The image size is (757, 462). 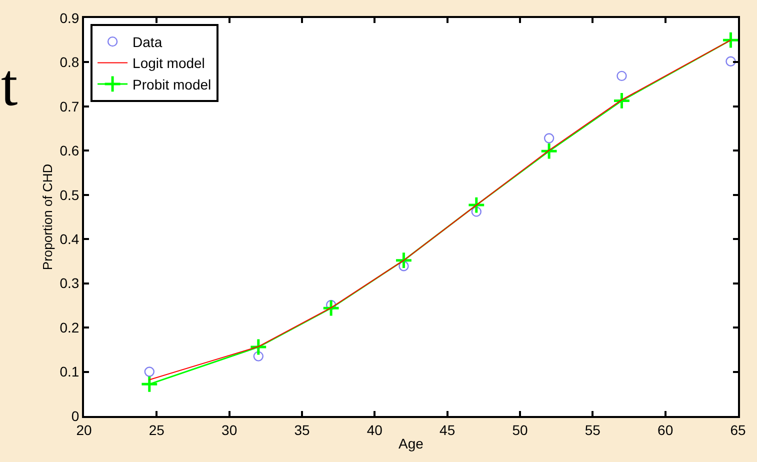 I want to click on x-tick-label: 60, so click(x=666, y=430).